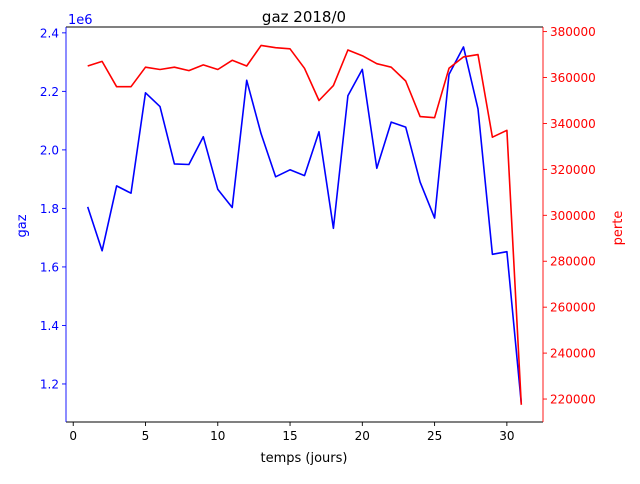  I want to click on right-tick-label: 340000, so click(573, 124).